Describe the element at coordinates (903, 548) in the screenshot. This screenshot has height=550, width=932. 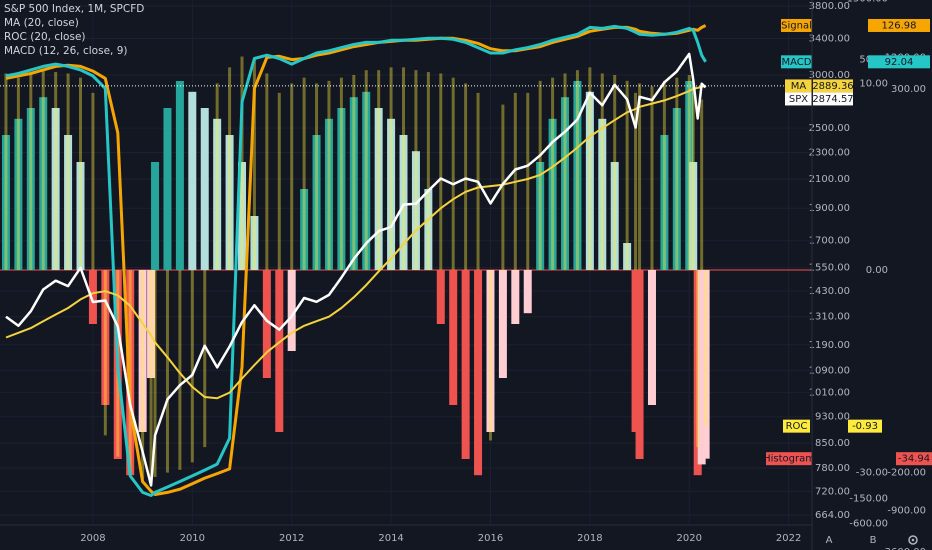
I see `macd-tick-label: -3600.00` at that location.